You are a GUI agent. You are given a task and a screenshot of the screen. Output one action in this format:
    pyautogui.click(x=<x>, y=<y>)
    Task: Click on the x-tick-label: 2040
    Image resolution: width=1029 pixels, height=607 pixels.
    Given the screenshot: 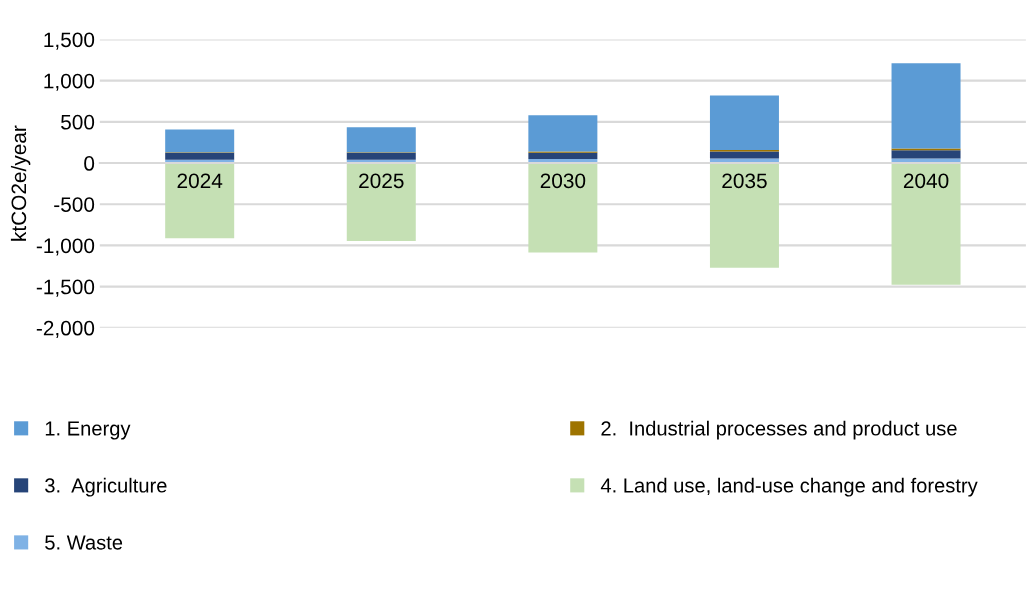 What is the action you would take?
    pyautogui.click(x=926, y=181)
    